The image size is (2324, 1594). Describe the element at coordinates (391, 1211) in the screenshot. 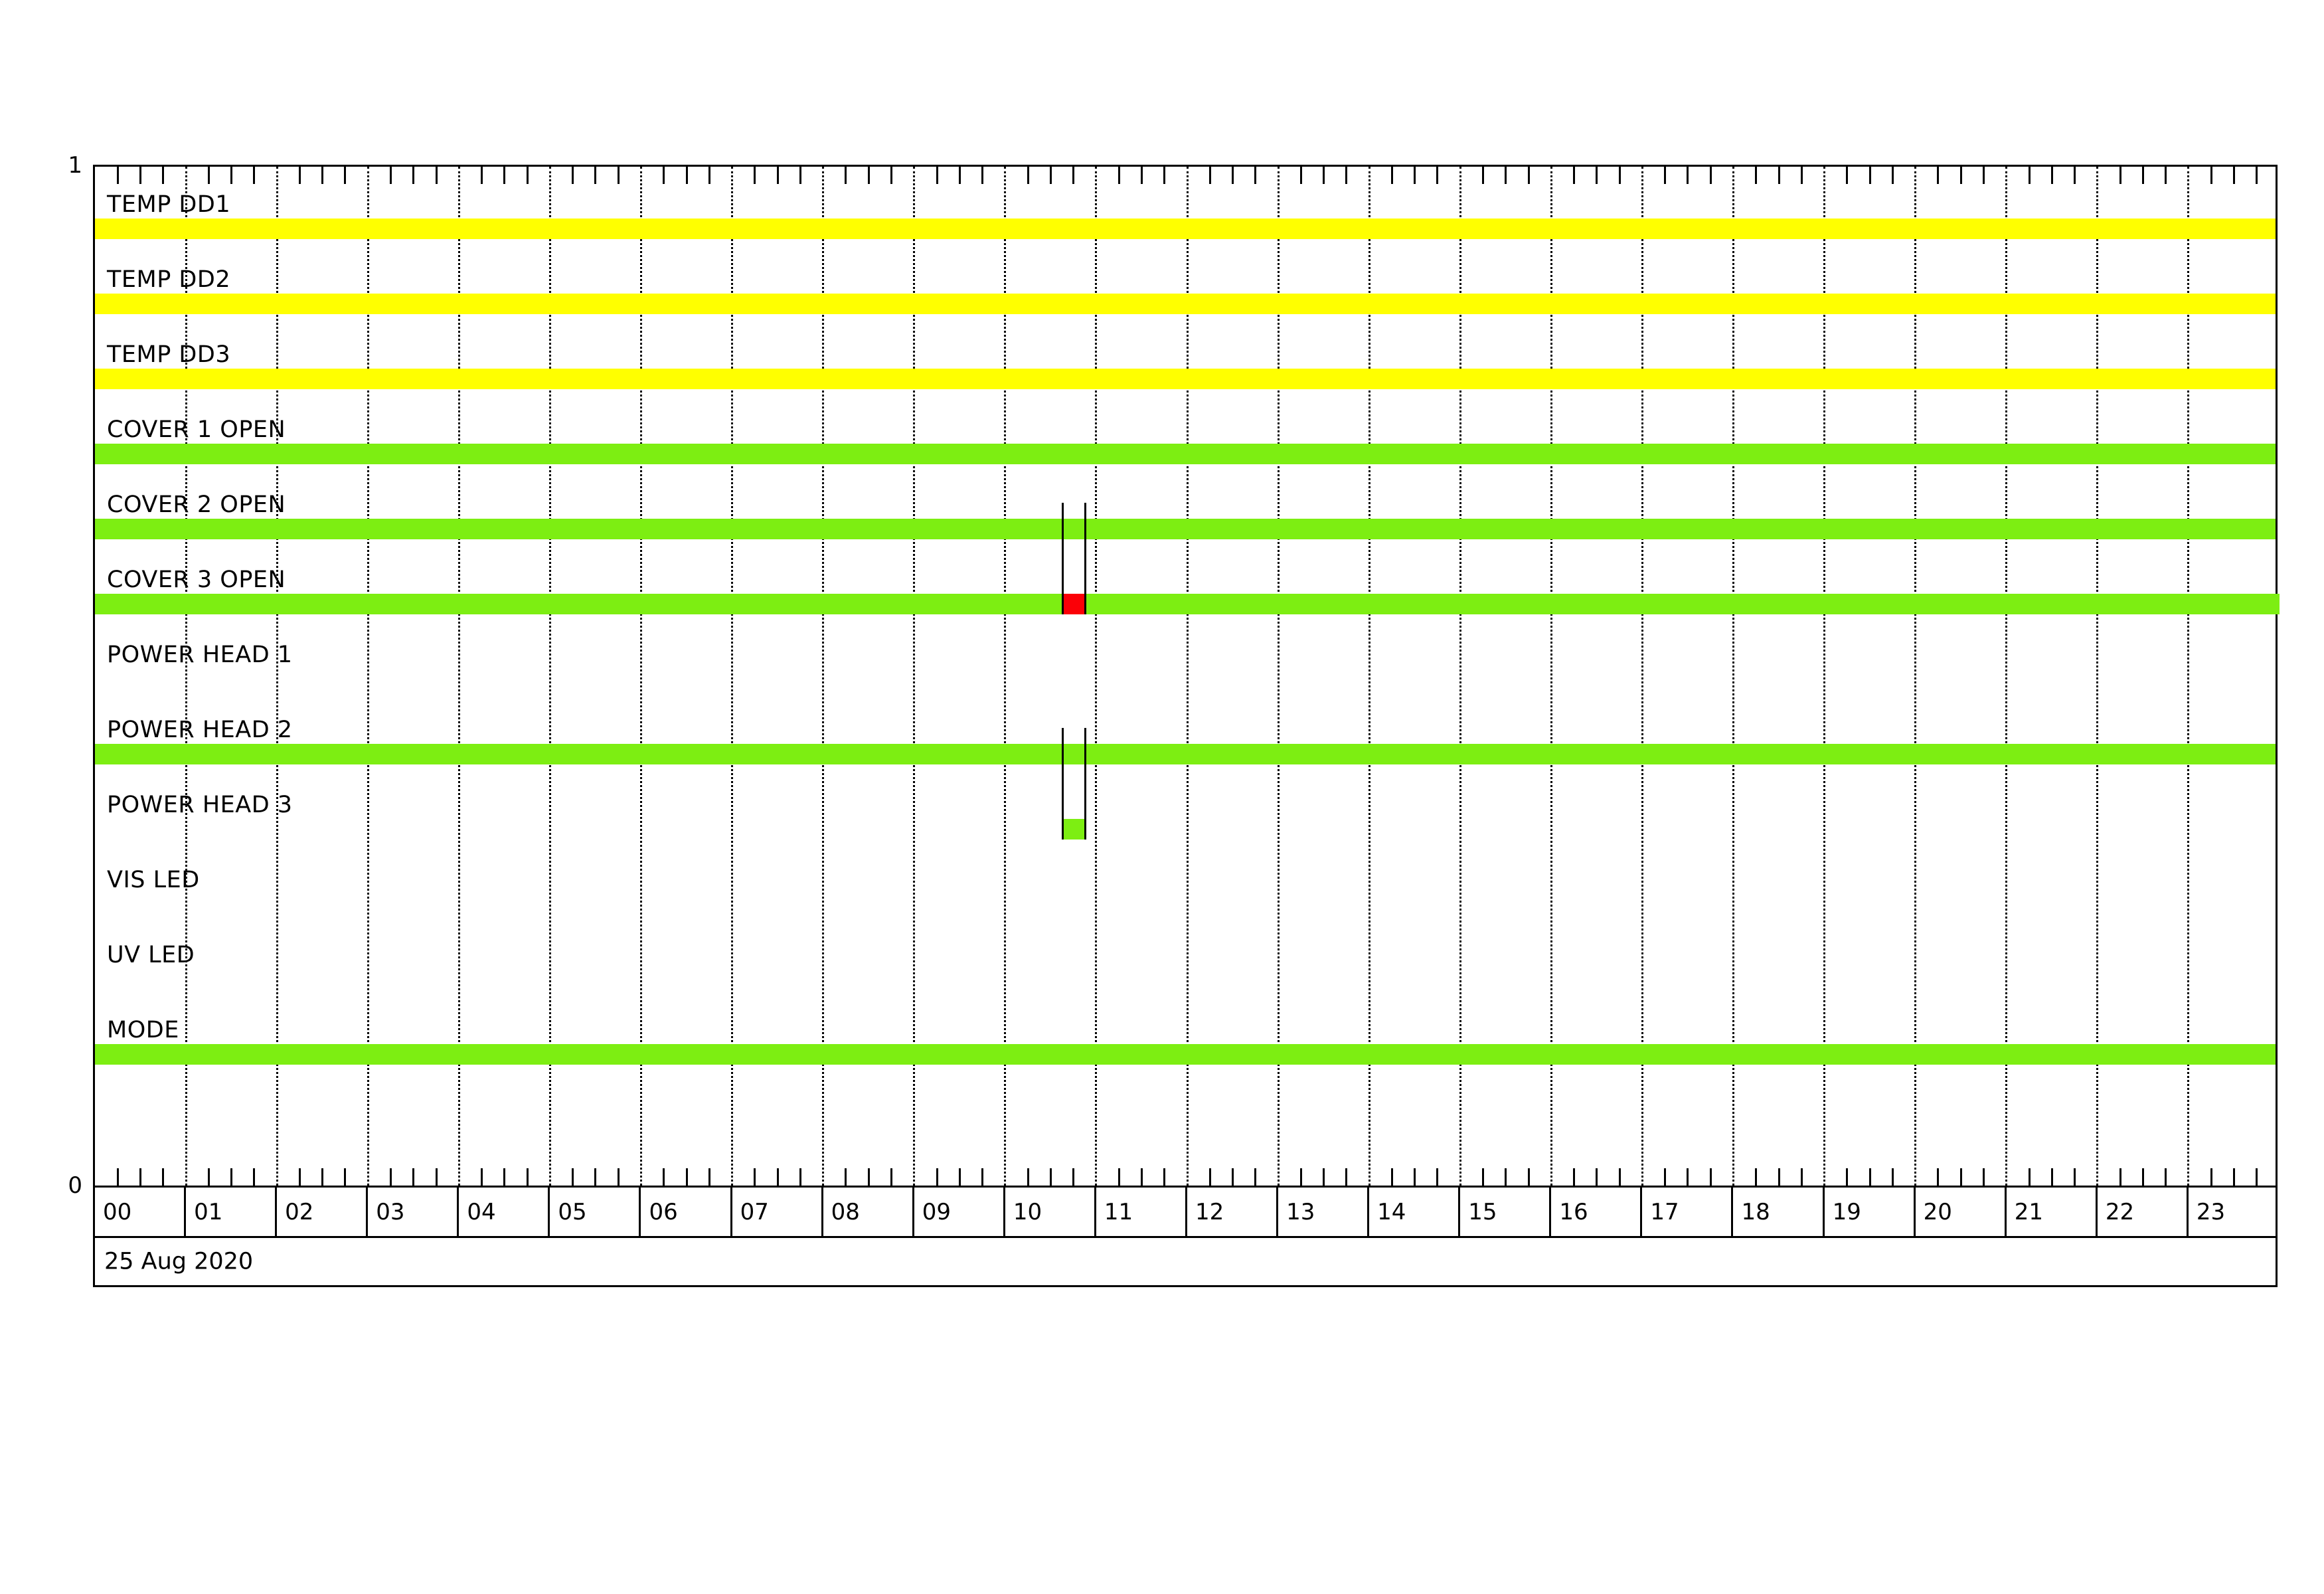

I see `hour-label: 03` at that location.